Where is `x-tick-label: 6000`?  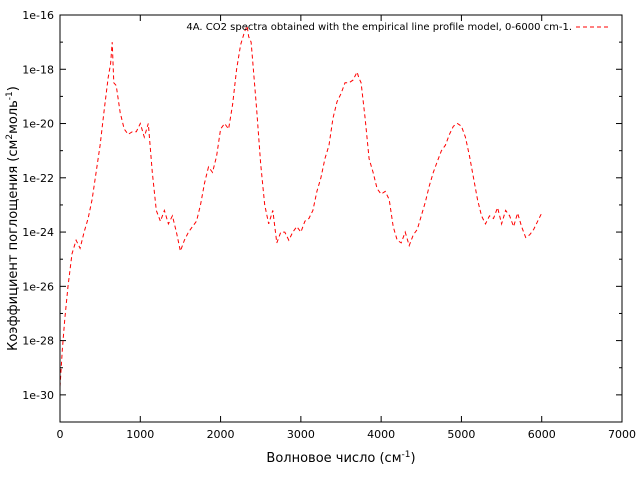
x-tick-label: 6000 is located at coordinates (542, 434).